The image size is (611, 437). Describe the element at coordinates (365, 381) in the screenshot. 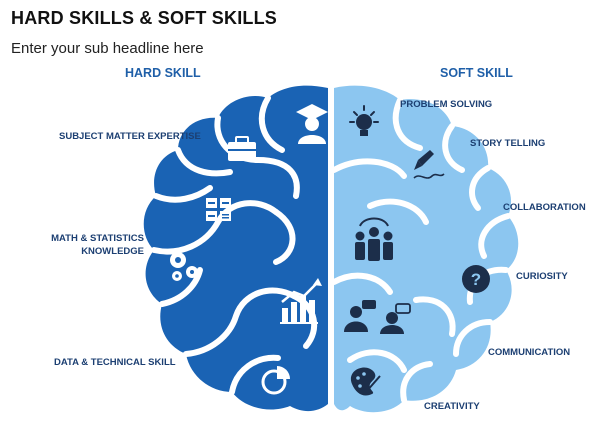

I see `palette-icon` at that location.